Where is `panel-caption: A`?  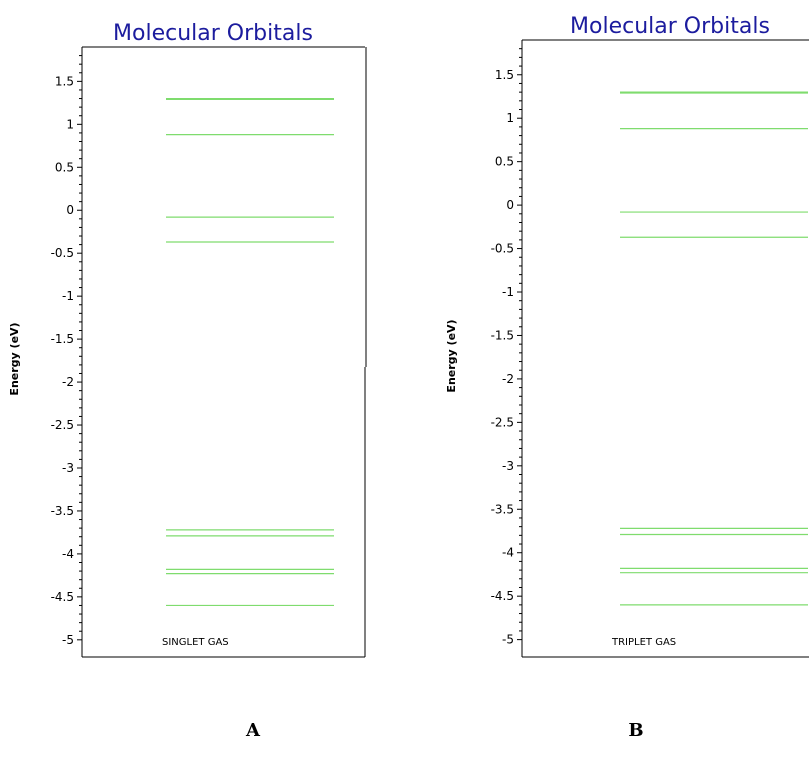 panel-caption: A is located at coordinates (253, 730).